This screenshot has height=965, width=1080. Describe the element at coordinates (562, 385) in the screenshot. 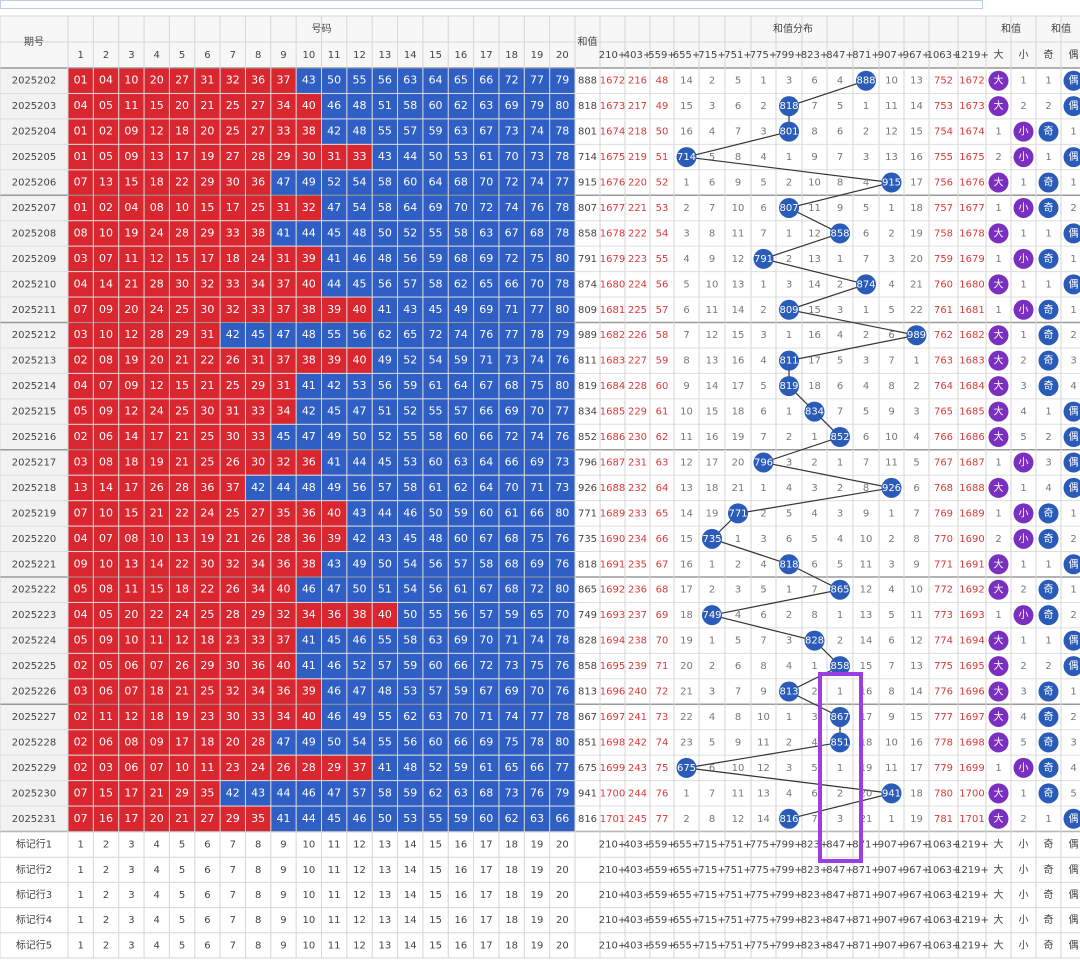

I see `number: 80` at that location.